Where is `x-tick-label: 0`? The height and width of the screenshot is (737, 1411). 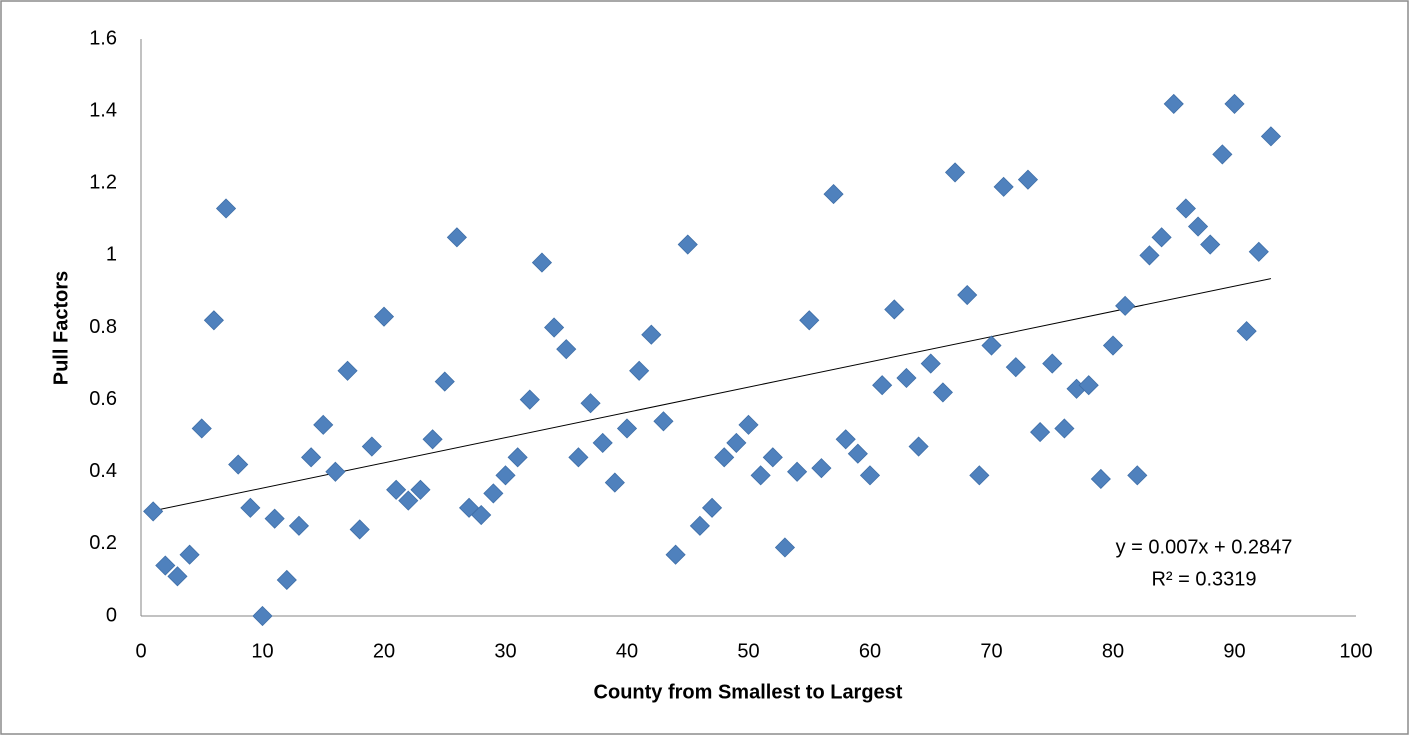 x-tick-label: 0 is located at coordinates (140, 651).